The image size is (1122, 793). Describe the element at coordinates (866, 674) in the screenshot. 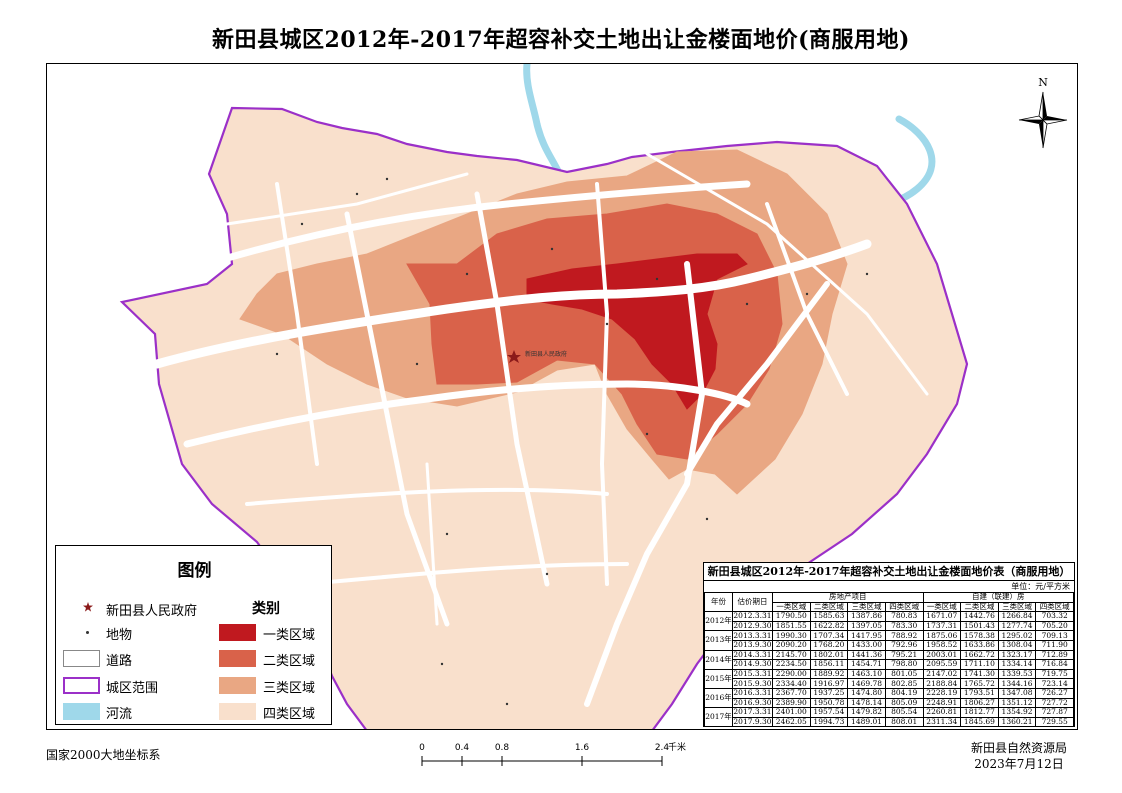

I see `price-cell: 1463.10` at that location.